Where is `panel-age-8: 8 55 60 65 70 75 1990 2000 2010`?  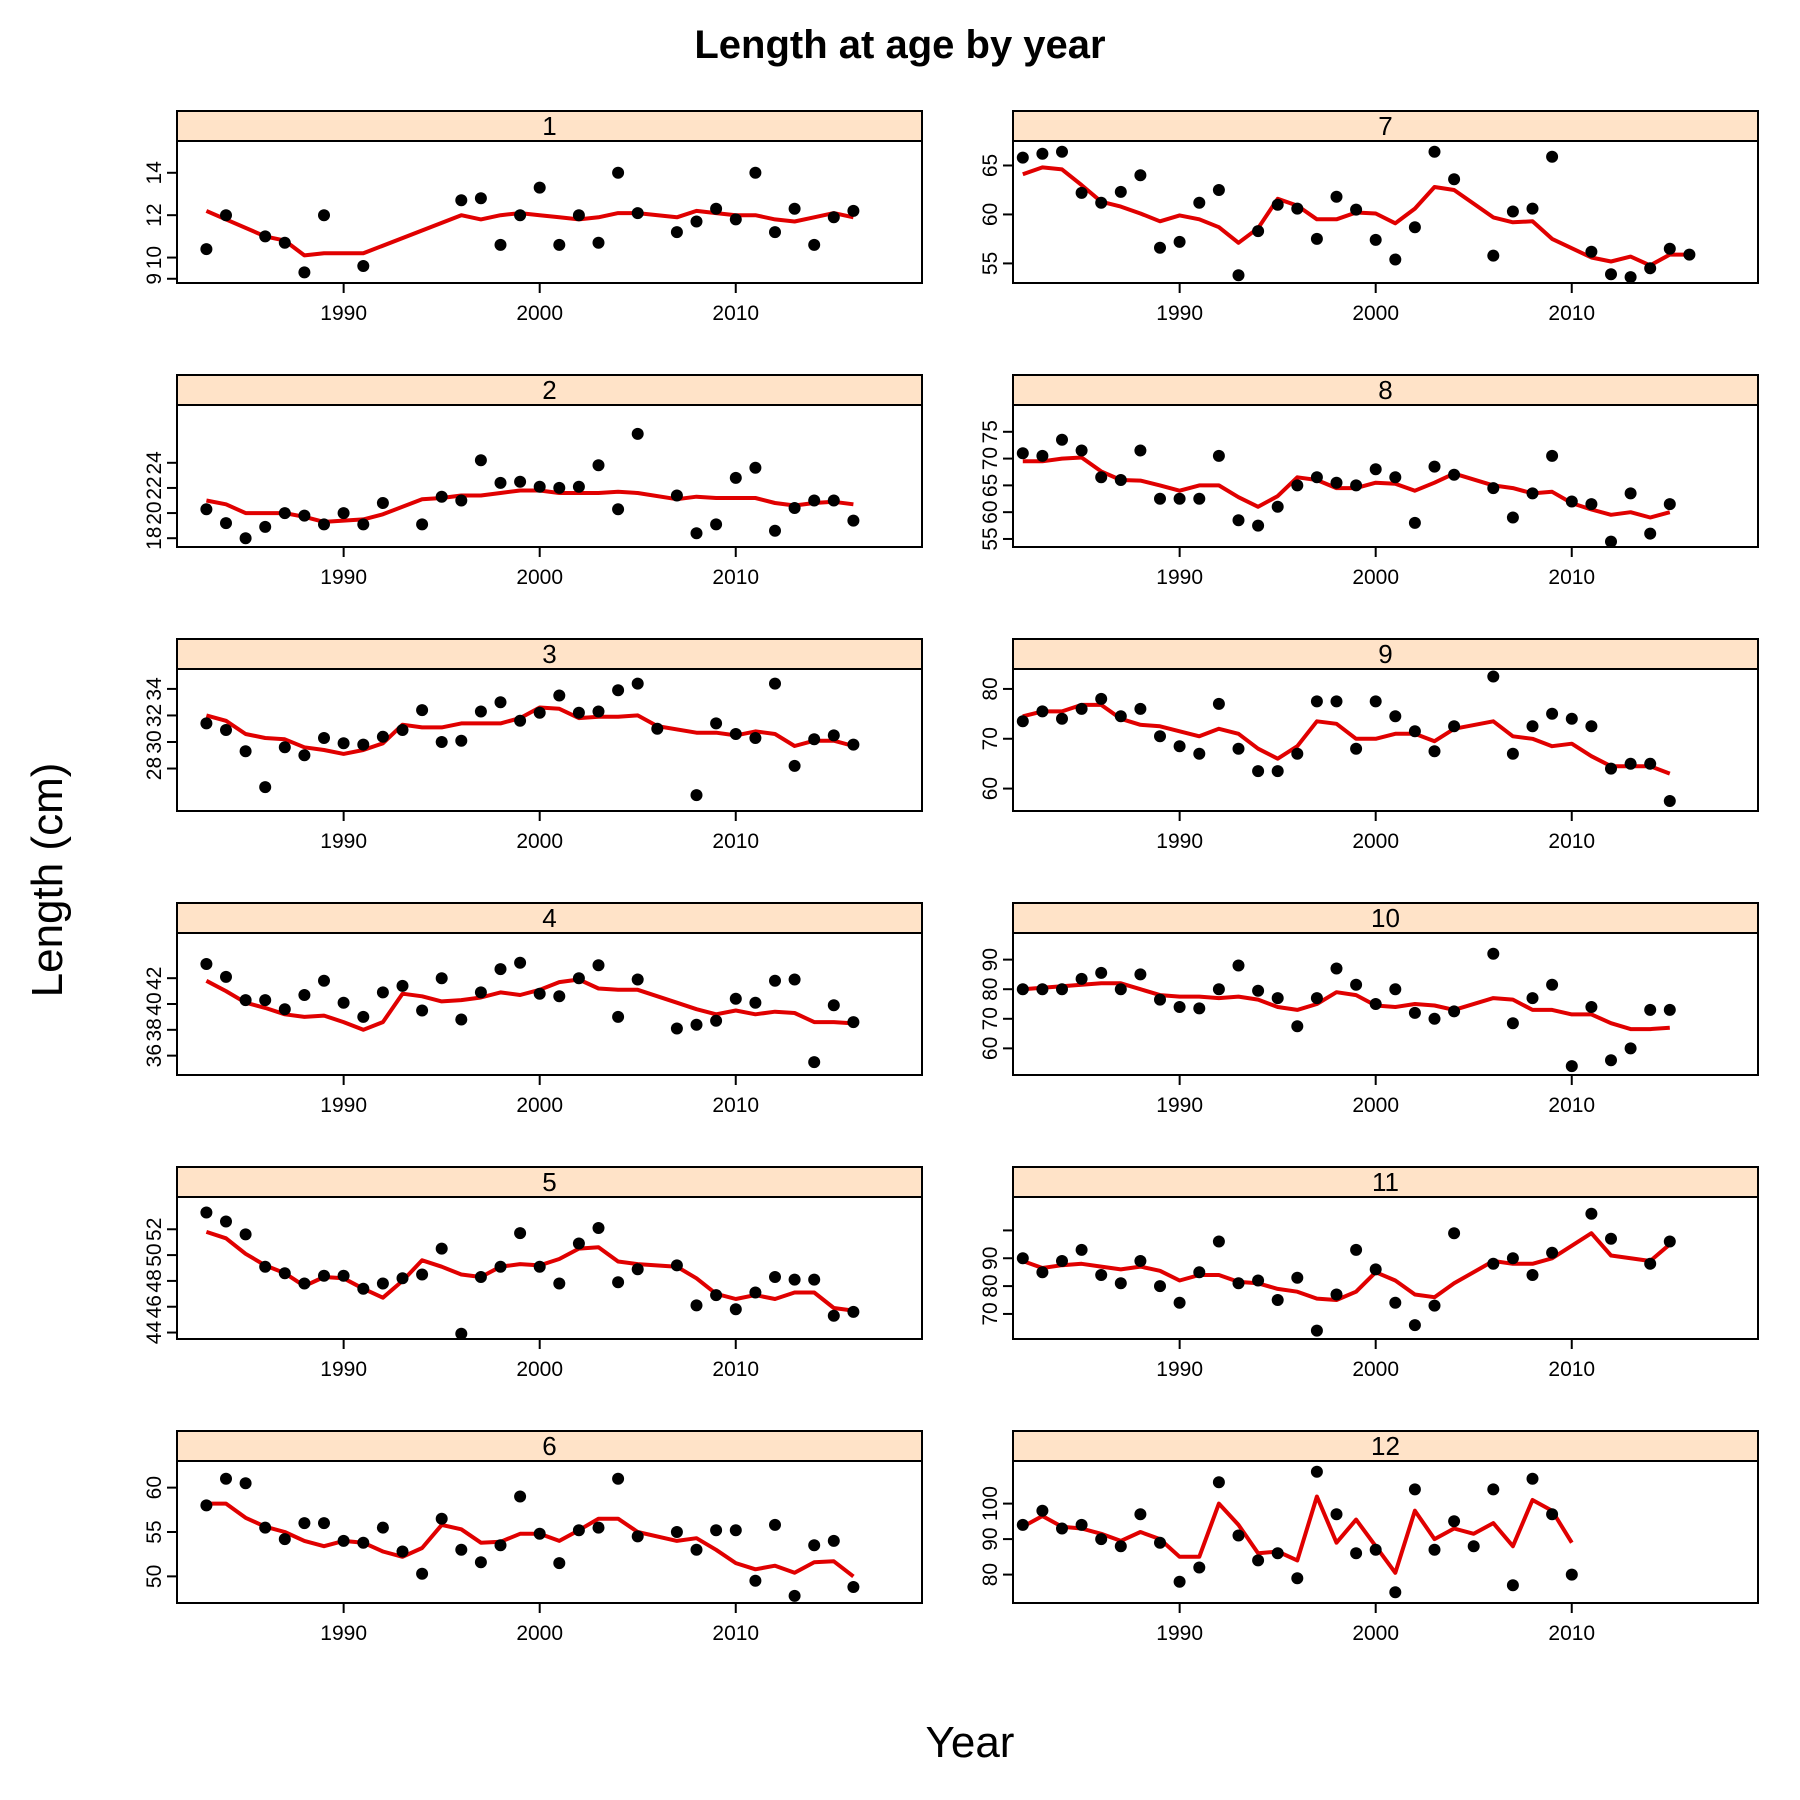 panel-age-8: 8 55 60 65 70 75 1990 2000 2010 is located at coordinates (1369, 481).